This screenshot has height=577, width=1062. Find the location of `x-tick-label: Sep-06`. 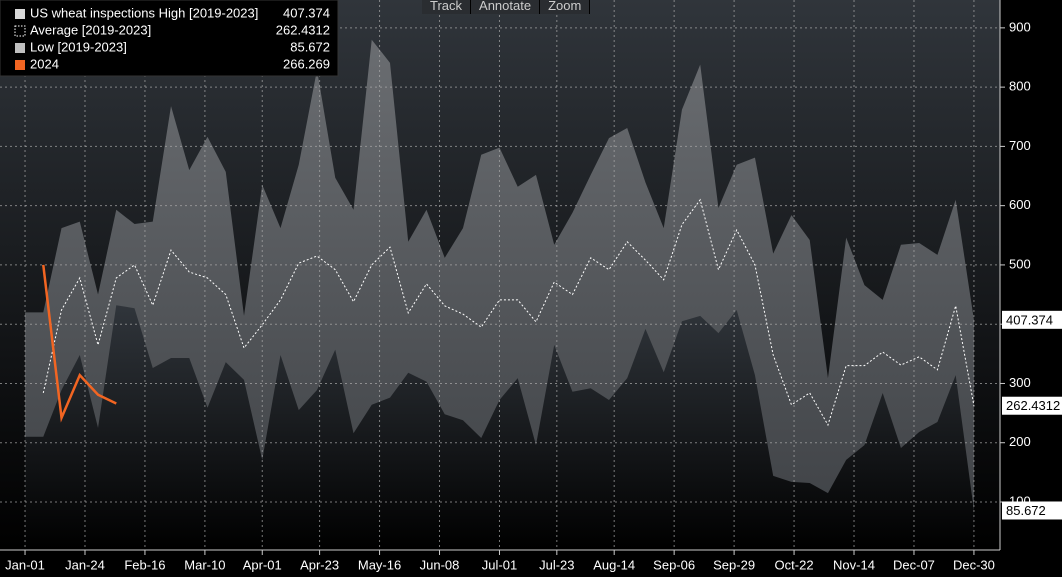

x-tick-label: Sep-06 is located at coordinates (674, 564).